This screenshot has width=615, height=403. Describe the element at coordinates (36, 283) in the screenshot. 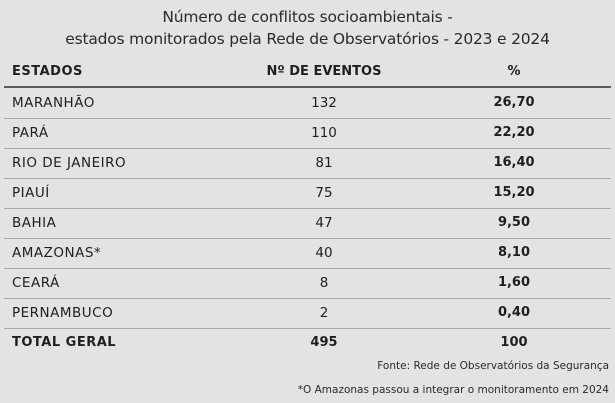

I see `state-cell: CEARÁ` at that location.